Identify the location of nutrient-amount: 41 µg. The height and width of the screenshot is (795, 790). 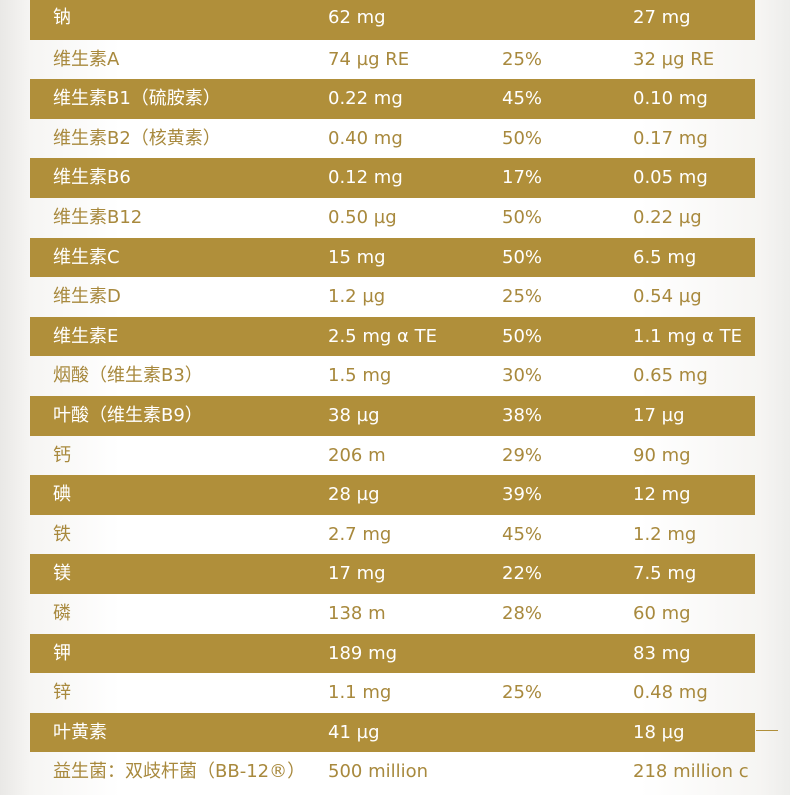
(354, 732).